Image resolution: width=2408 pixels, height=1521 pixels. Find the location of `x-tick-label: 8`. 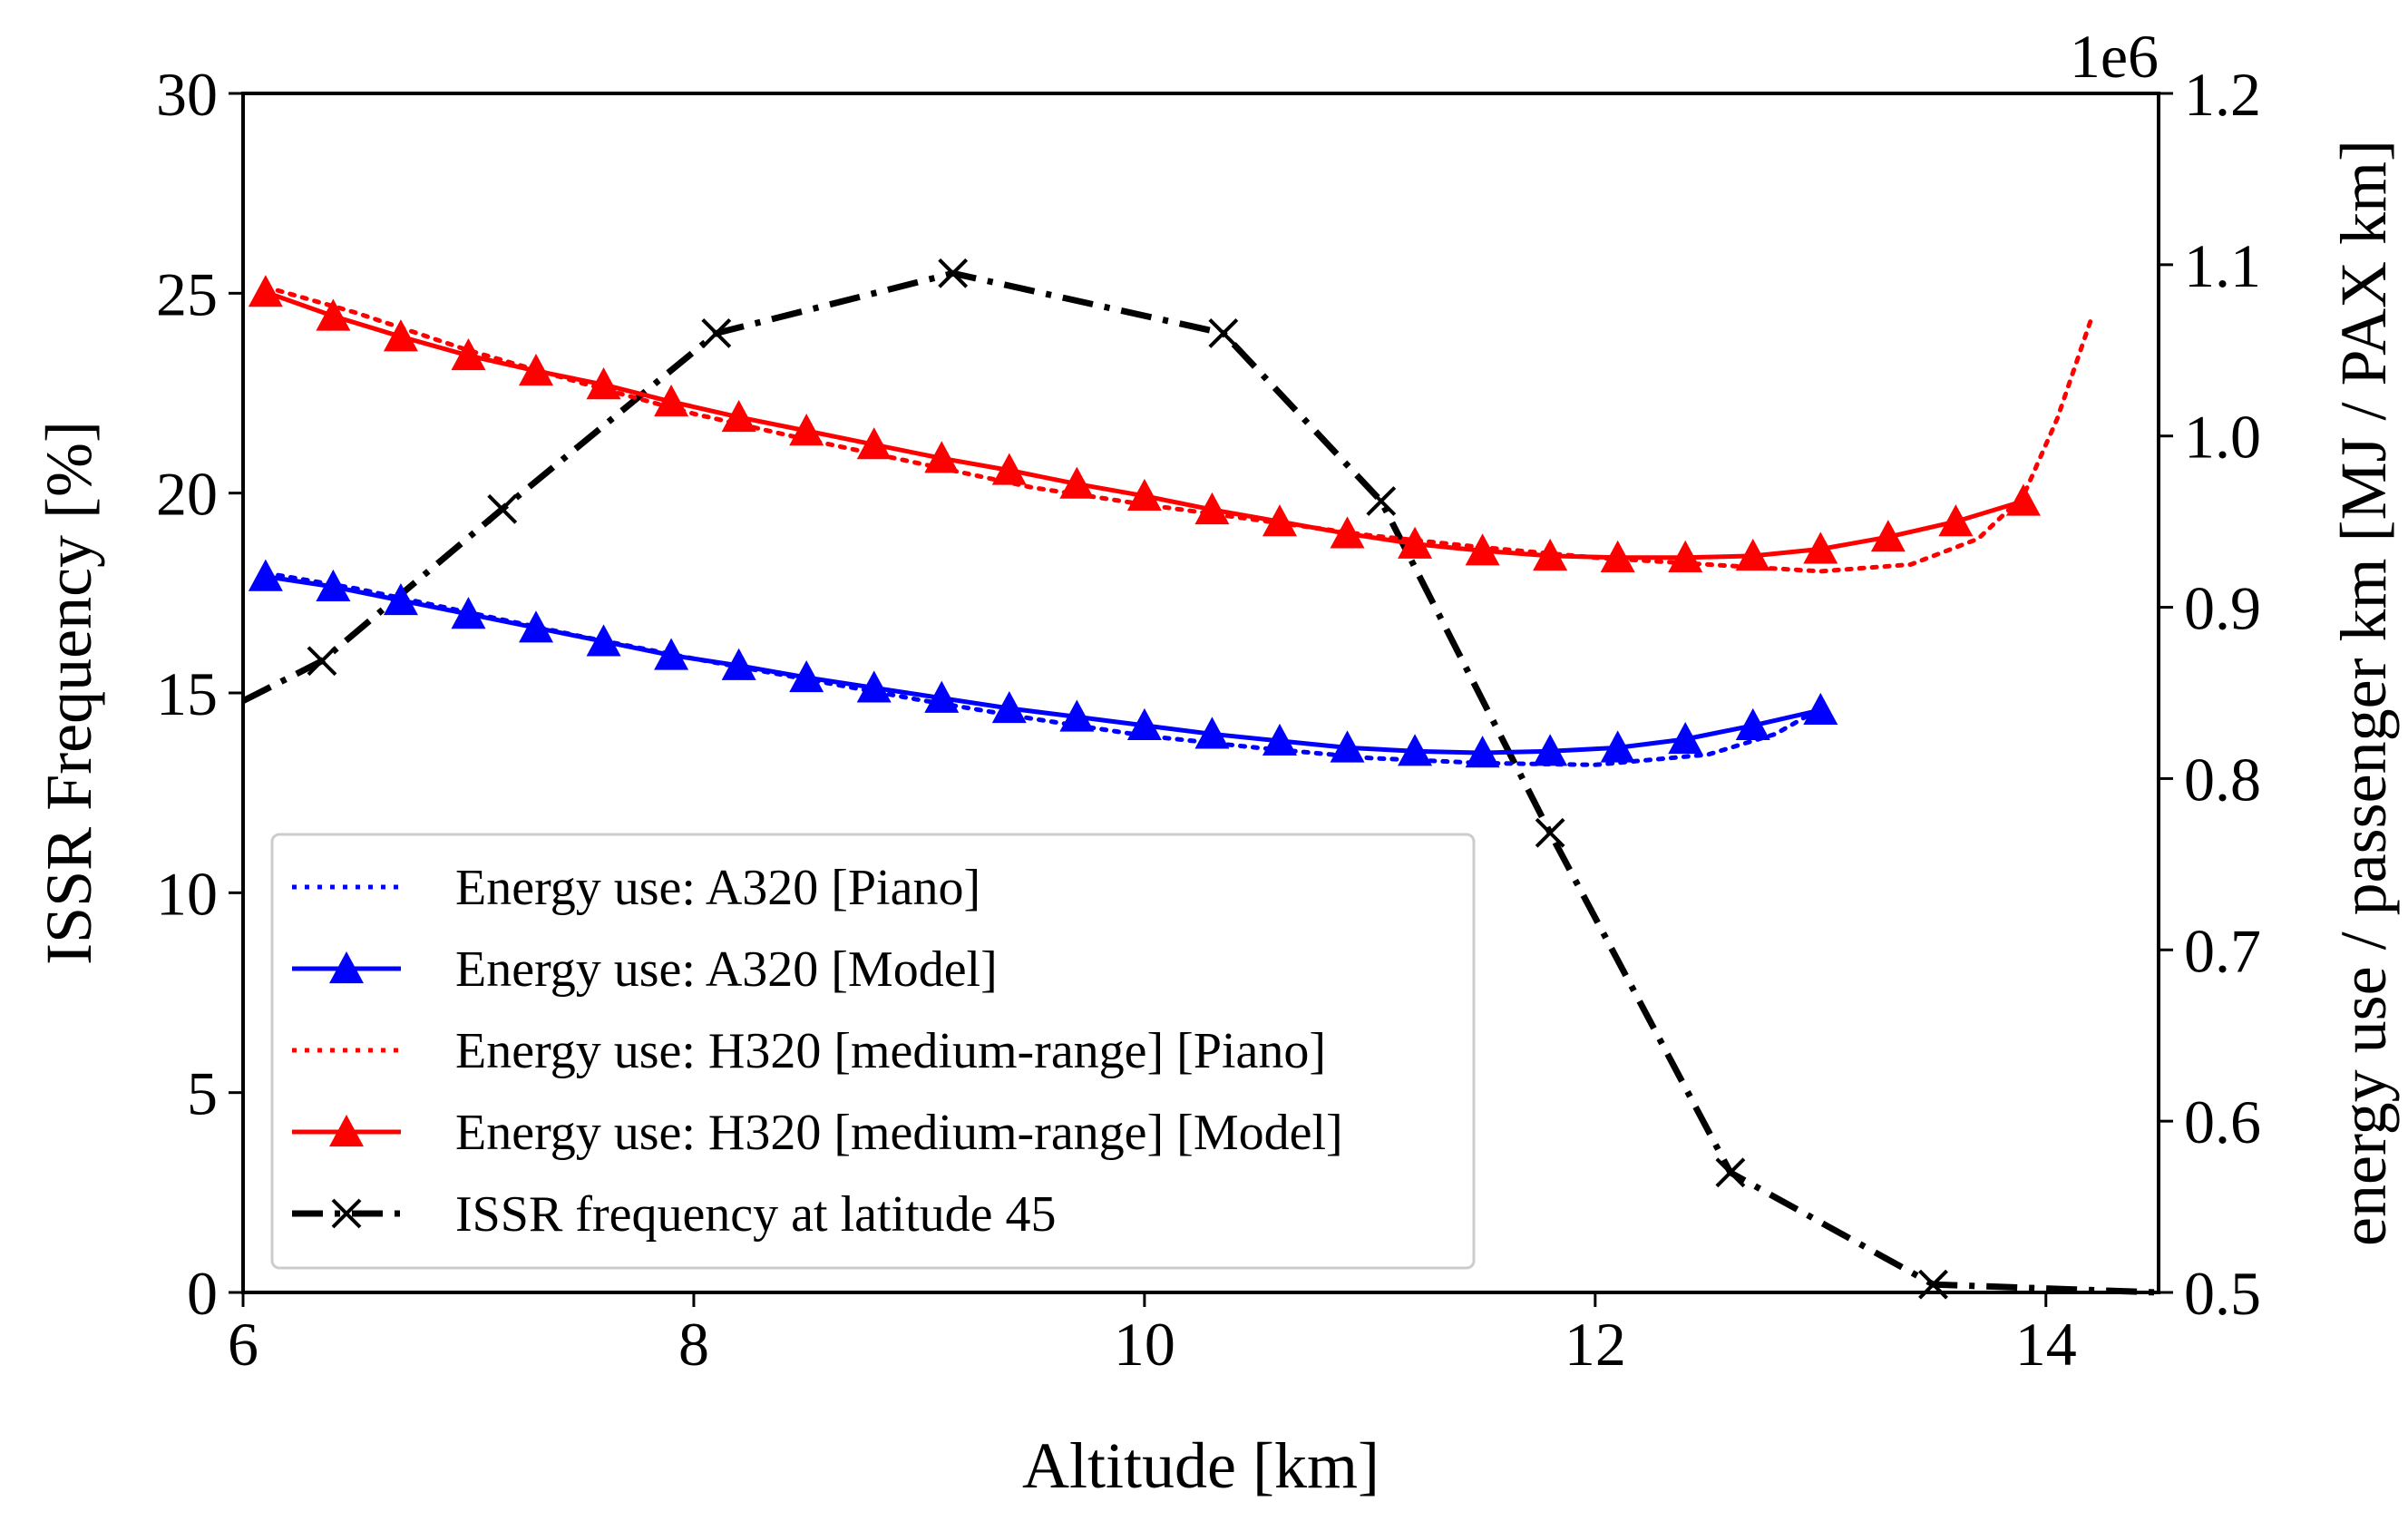

x-tick-label: 8 is located at coordinates (693, 1344).